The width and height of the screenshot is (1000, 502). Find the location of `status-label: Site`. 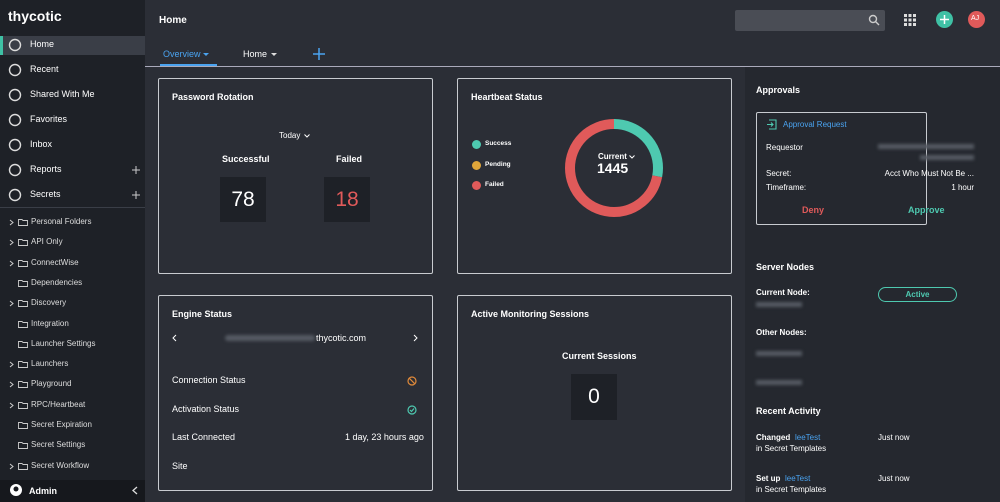

status-label: Site is located at coordinates (180, 466).